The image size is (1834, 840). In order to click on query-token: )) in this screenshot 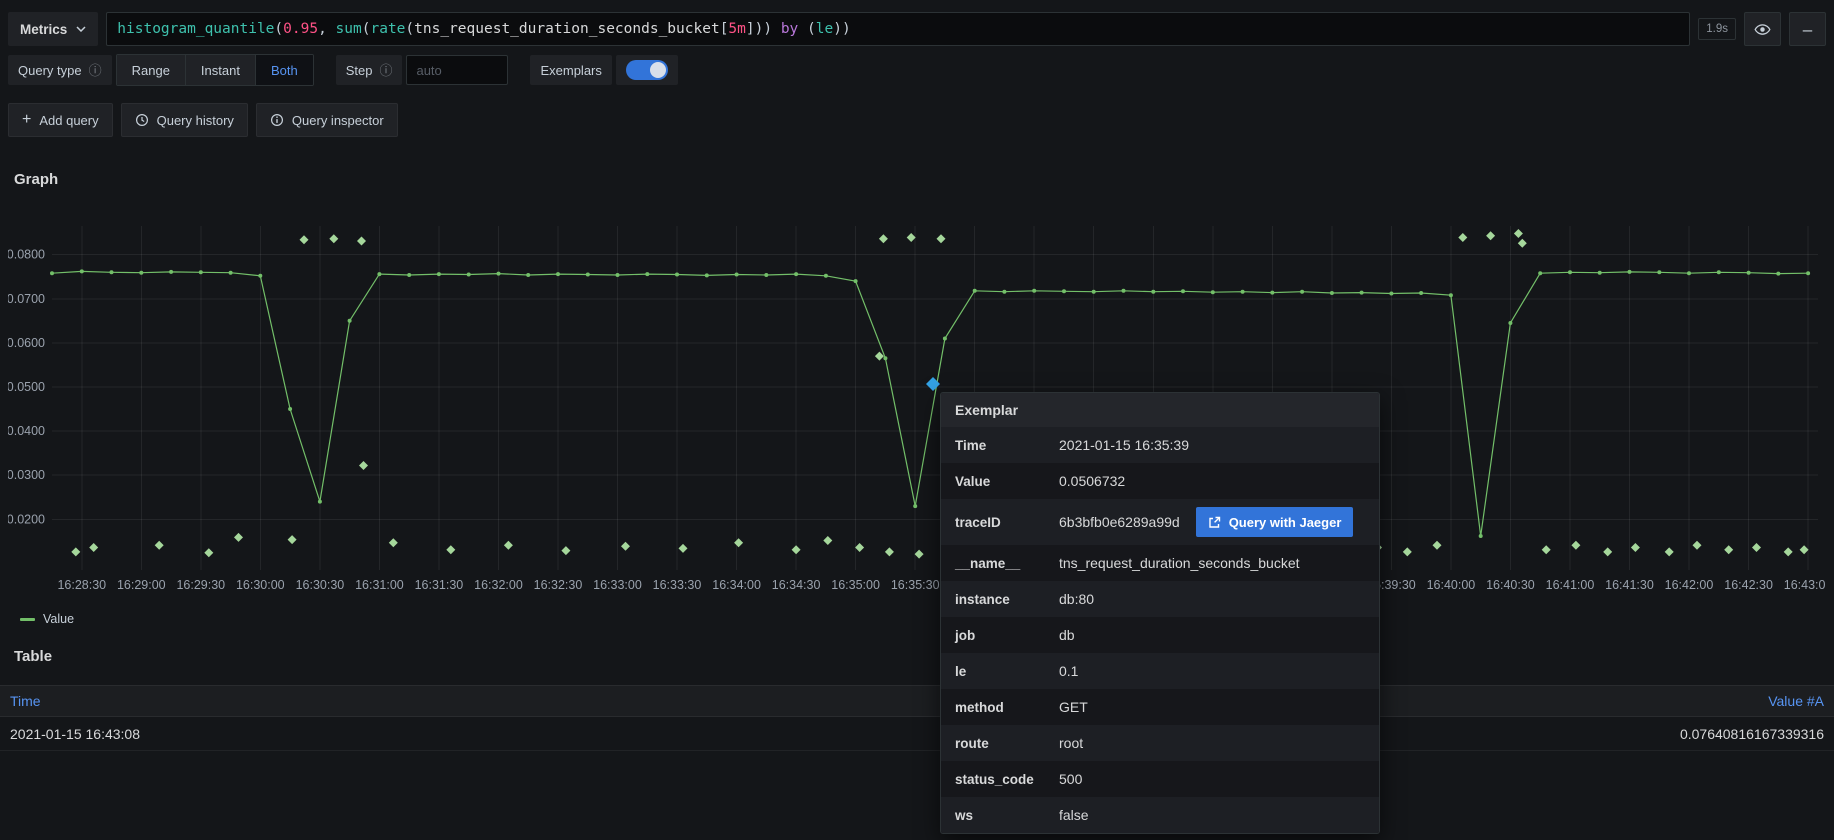, I will do `click(842, 29)`.